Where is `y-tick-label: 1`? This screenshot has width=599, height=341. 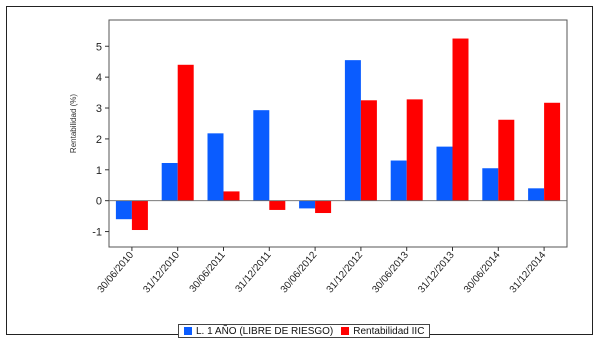 y-tick-label: 1 is located at coordinates (99, 171).